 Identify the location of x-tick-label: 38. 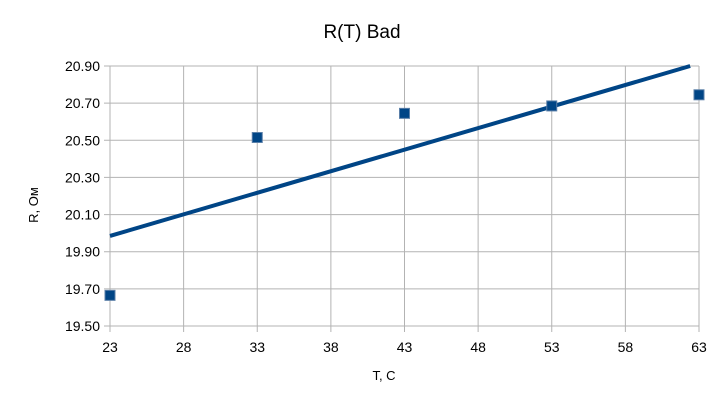
(331, 347).